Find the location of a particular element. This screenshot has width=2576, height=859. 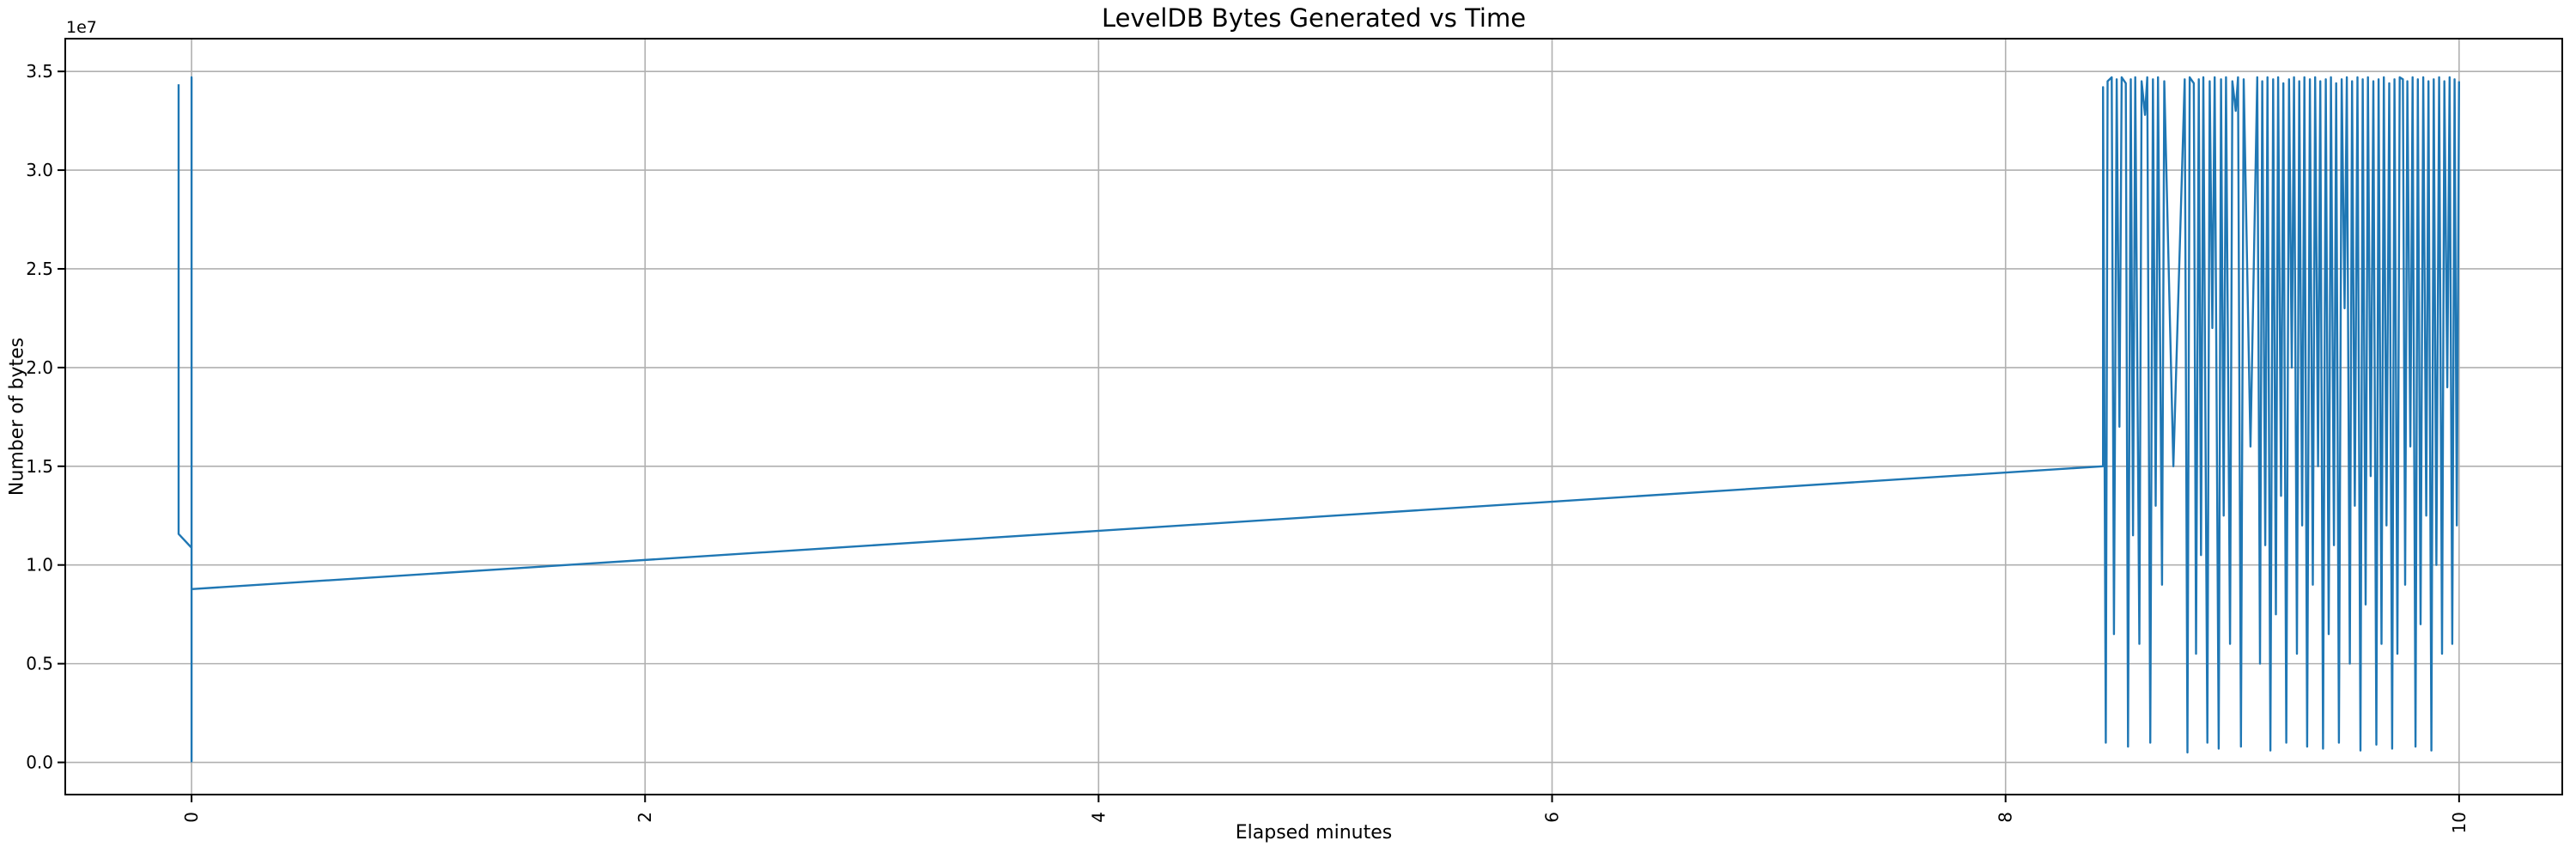

x-tick-label: 0 is located at coordinates (191, 817).